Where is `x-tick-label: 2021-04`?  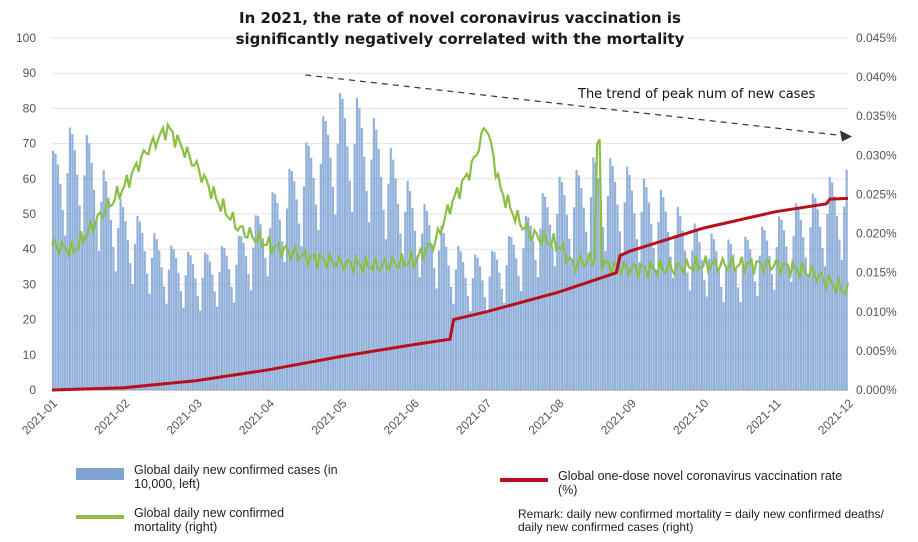
x-tick-label: 2021-04 is located at coordinates (256, 416).